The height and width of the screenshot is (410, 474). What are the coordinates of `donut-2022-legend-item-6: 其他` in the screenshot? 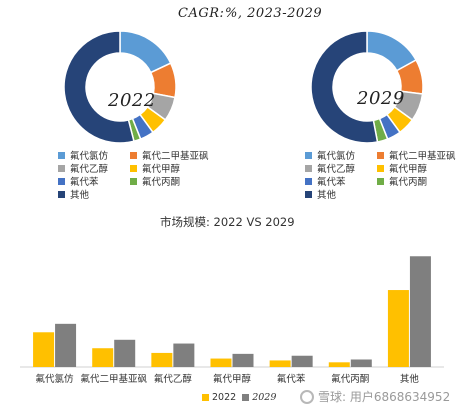 It's located at (73, 194).